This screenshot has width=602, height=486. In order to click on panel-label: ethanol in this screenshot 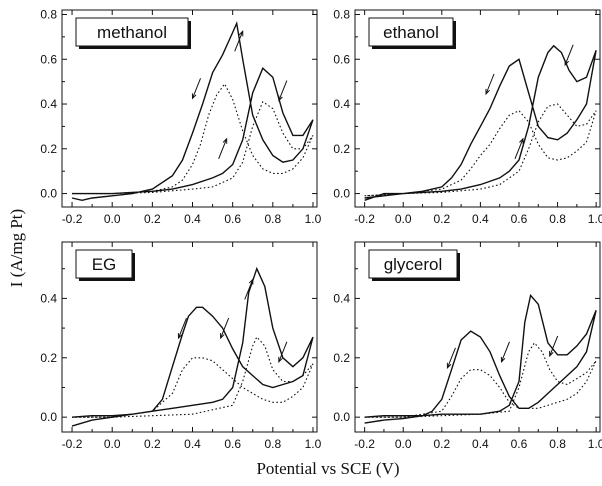, I will do `click(411, 32)`.